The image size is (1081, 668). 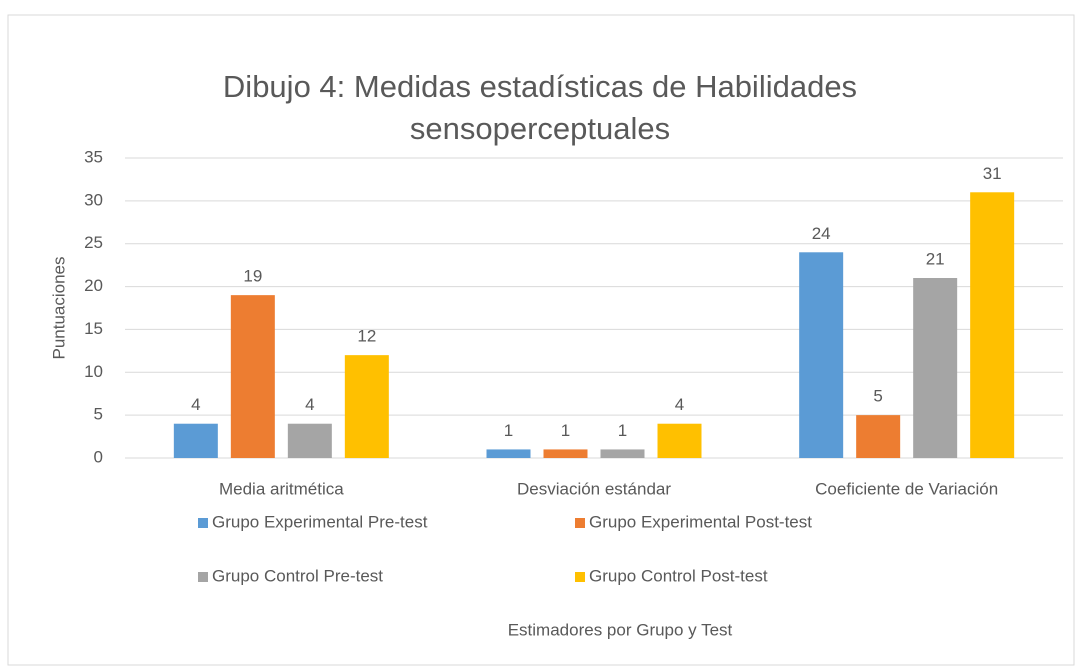 I want to click on y-tick-label: 20, so click(x=93, y=285).